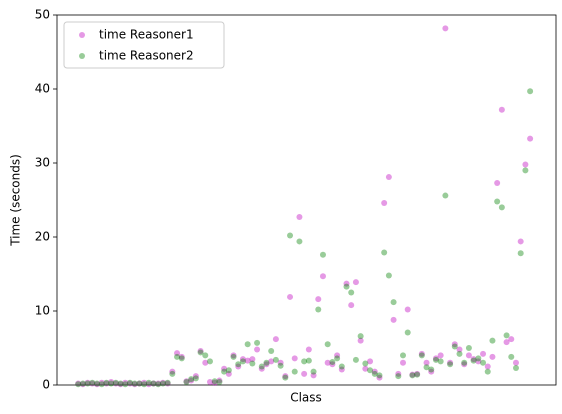 The height and width of the screenshot is (414, 562). What do you see at coordinates (16, 200) in the screenshot?
I see `y-axis-label: Time (seconds)` at bounding box center [16, 200].